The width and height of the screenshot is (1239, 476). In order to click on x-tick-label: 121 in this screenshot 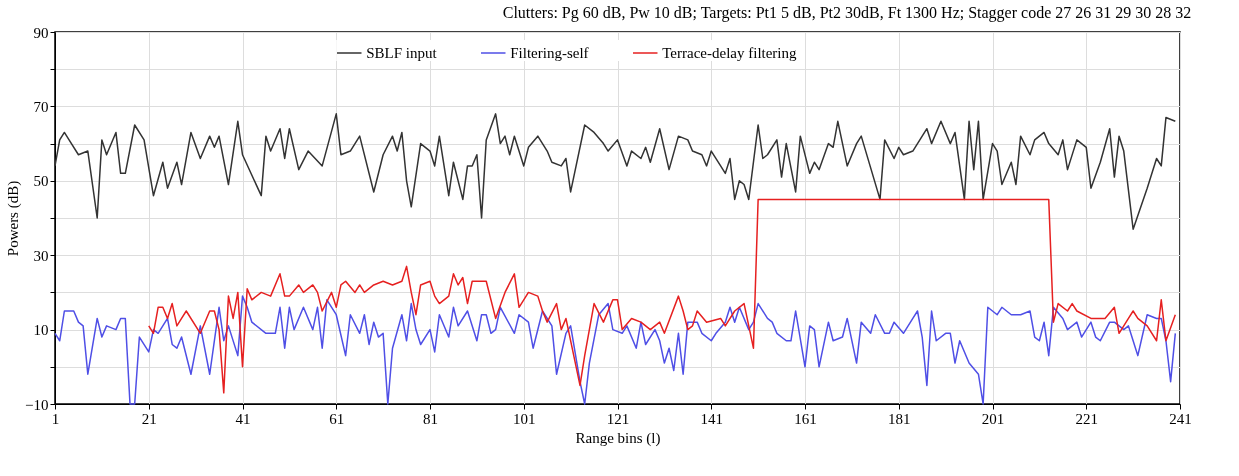, I will do `click(618, 418)`.